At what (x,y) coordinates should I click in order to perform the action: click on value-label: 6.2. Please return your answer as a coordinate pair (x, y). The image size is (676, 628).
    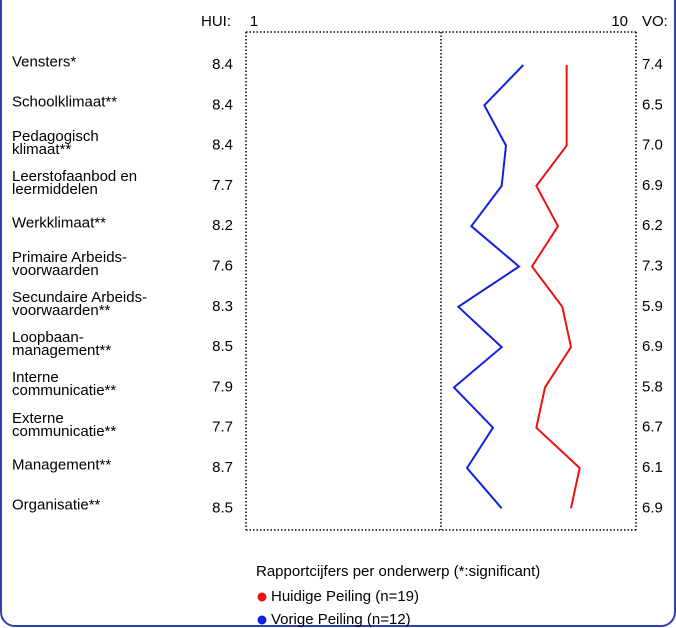
    Looking at the image, I should click on (652, 225).